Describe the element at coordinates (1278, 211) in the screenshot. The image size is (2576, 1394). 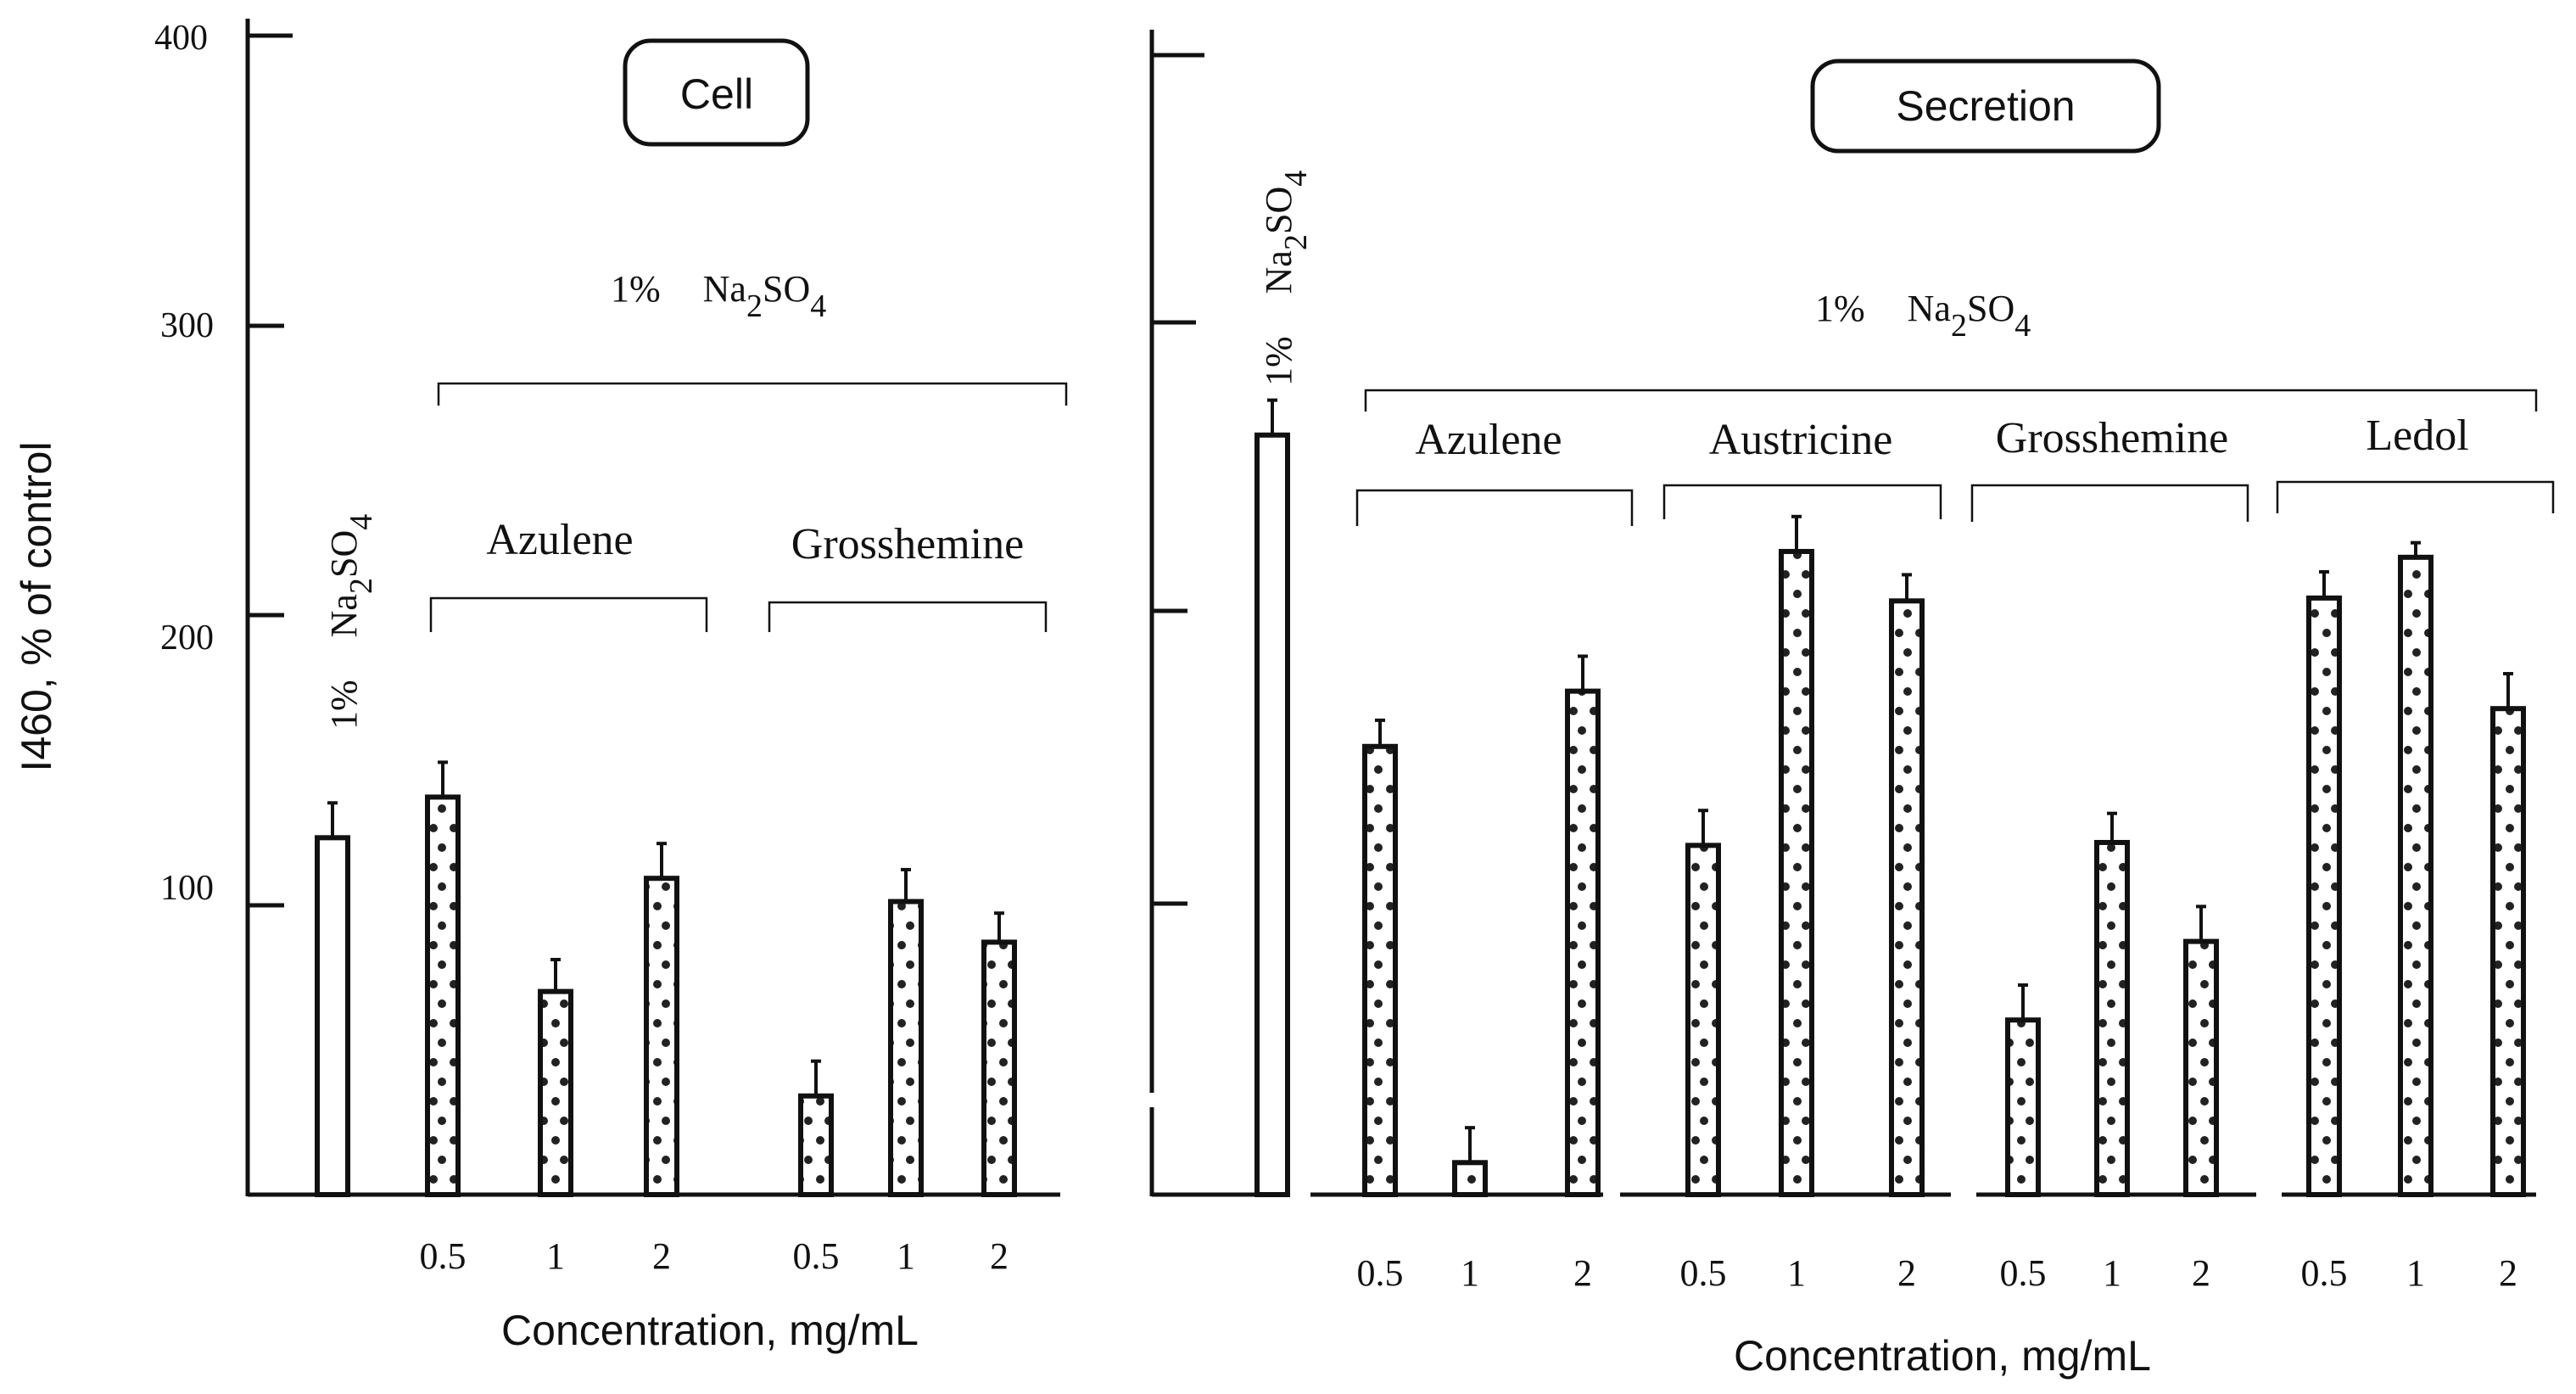
I see `secretion-control-label-so: SO` at that location.